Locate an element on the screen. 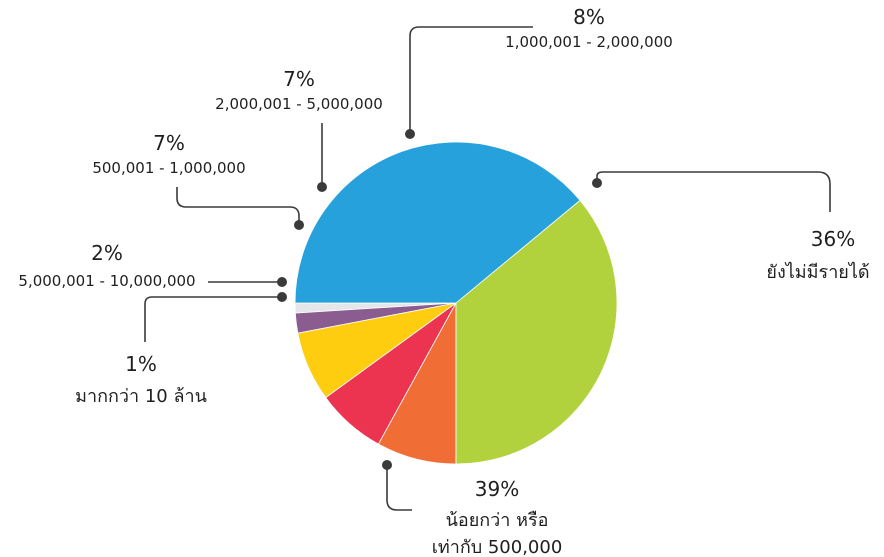 The width and height of the screenshot is (884, 557). data-label-le500k-line2: เท่ากับ 500,000 is located at coordinates (497, 547).